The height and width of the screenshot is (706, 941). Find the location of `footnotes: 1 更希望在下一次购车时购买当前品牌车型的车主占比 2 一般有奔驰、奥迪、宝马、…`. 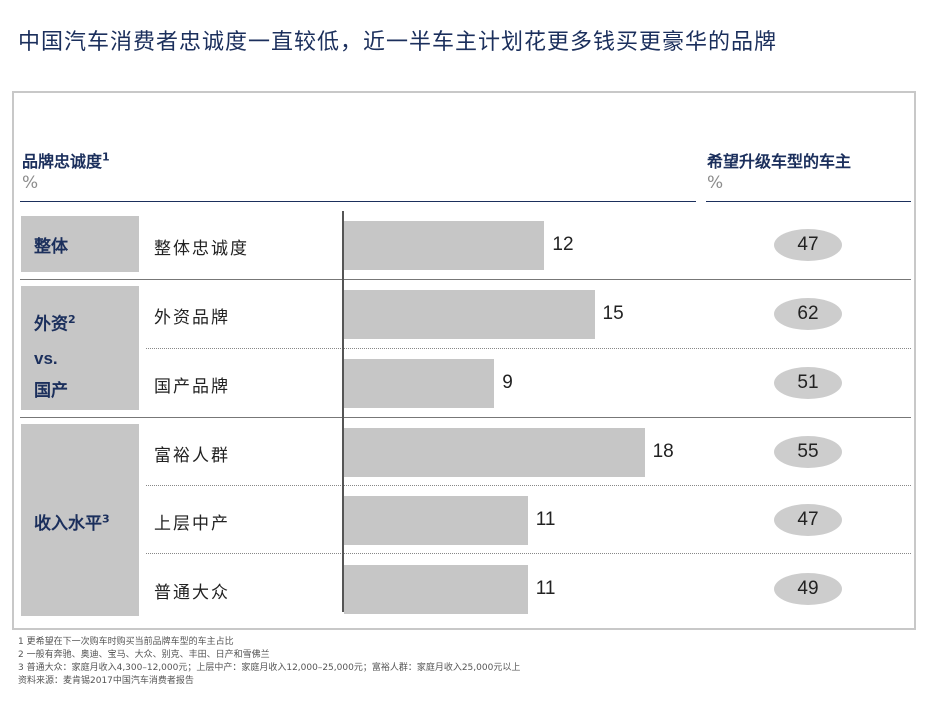

footnotes: 1 更希望在下一次购车时购买当前品牌车型的车主占比 2 一般有奔驰、奥迪、宝马、… is located at coordinates (269, 662).